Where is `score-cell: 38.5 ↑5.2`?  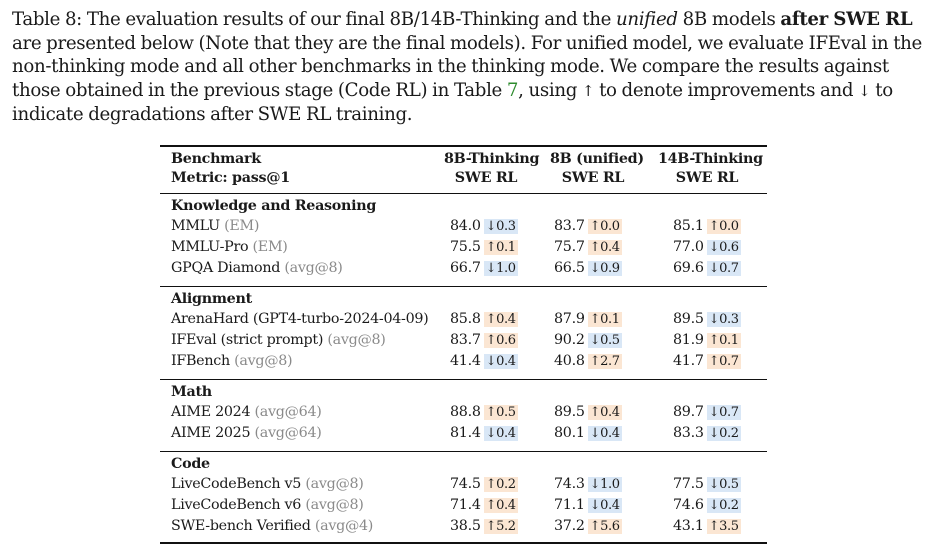
score-cell: 38.5 ↑5.2 is located at coordinates (484, 526).